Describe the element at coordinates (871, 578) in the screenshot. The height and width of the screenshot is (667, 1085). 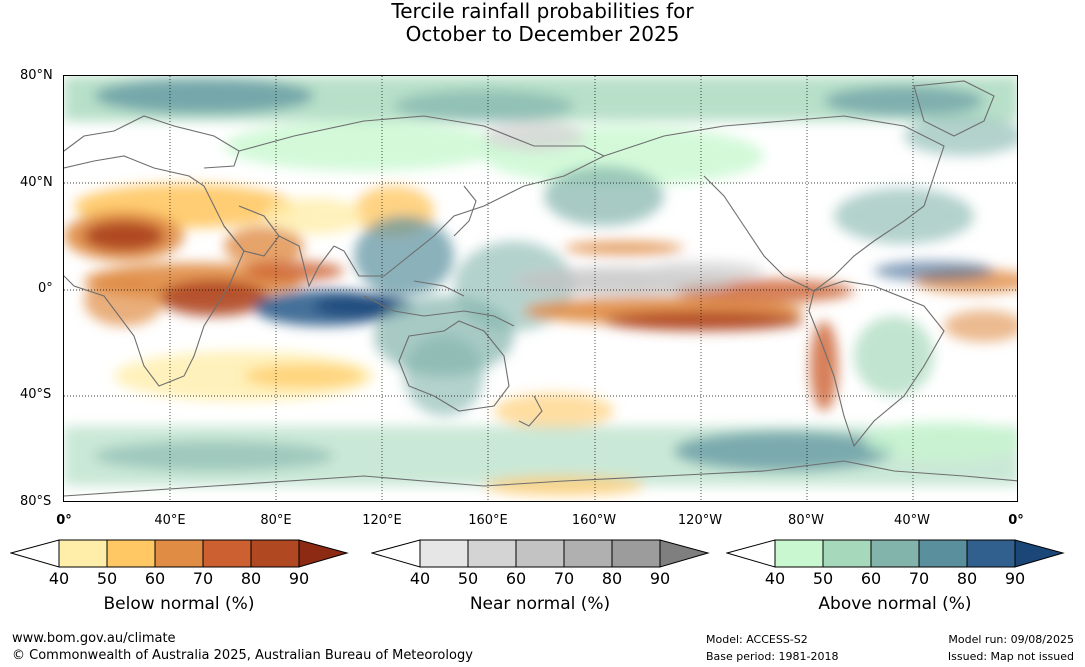
I see `above-tick-60: 60` at that location.